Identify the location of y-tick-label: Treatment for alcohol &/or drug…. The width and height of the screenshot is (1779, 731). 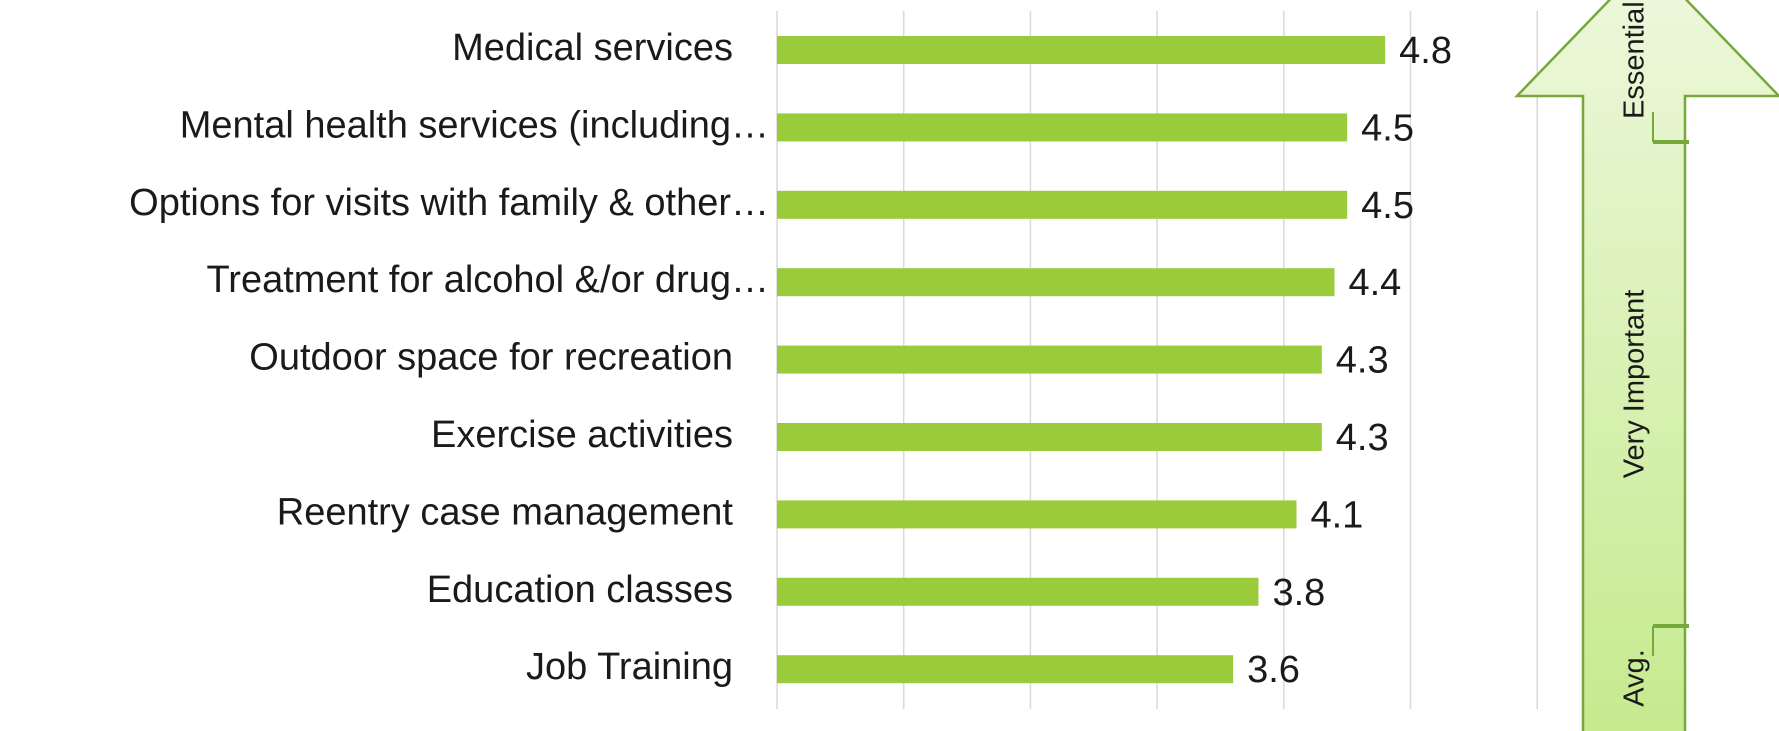
(487, 280).